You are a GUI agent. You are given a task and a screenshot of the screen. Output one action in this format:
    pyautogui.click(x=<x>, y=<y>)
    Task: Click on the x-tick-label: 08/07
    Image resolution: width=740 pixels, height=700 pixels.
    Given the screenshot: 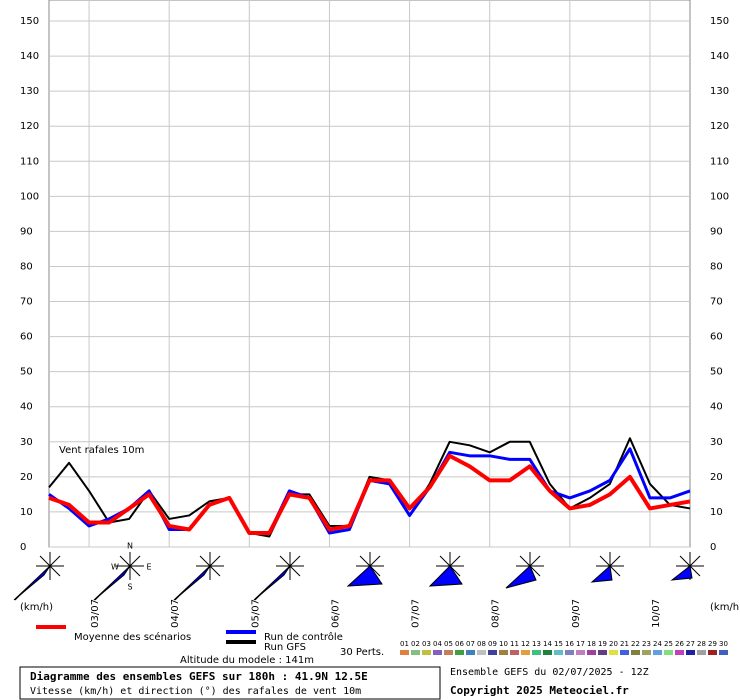 What is the action you would take?
    pyautogui.click(x=496, y=613)
    